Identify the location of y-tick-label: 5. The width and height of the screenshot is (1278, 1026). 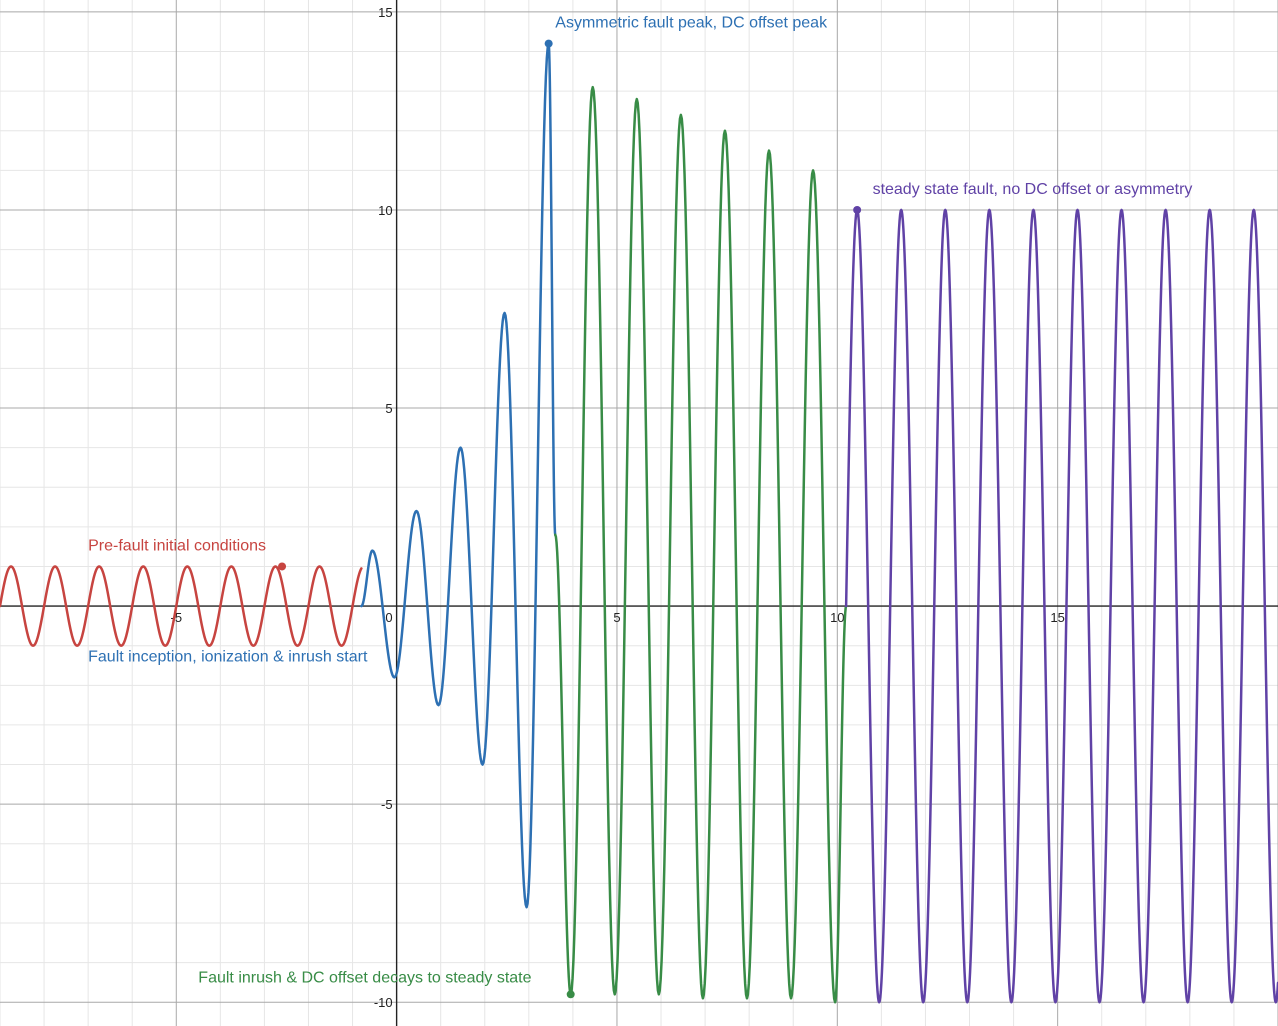
(388, 408).